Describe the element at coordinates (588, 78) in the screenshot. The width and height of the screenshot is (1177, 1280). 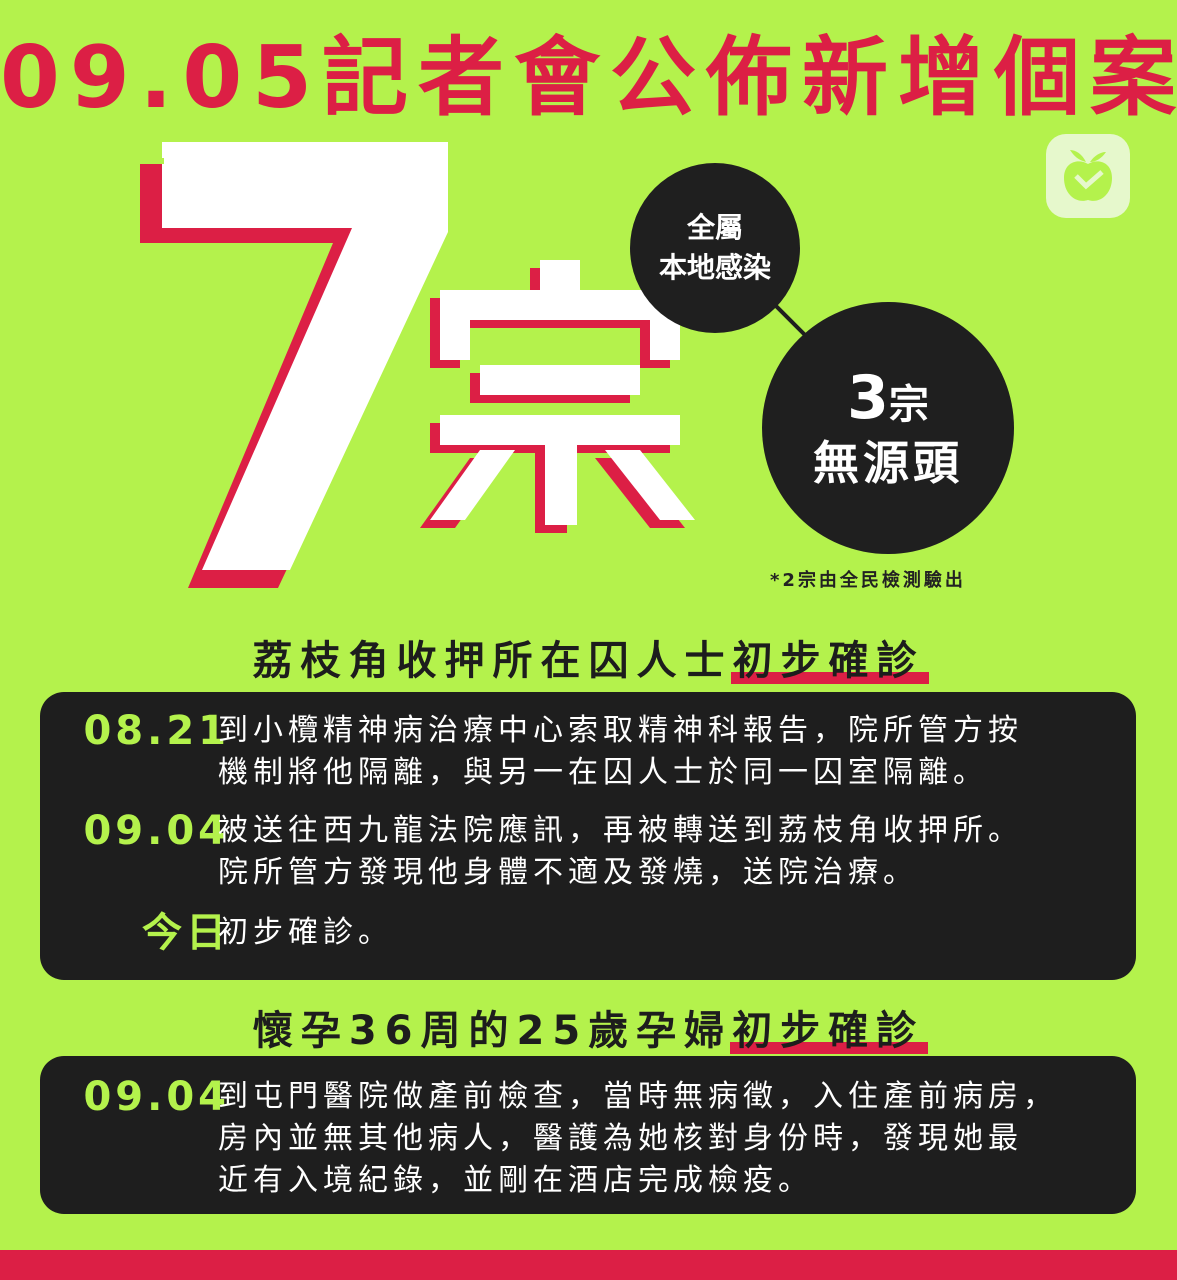
I see `headline: 09.05記者會公佈新增個案` at that location.